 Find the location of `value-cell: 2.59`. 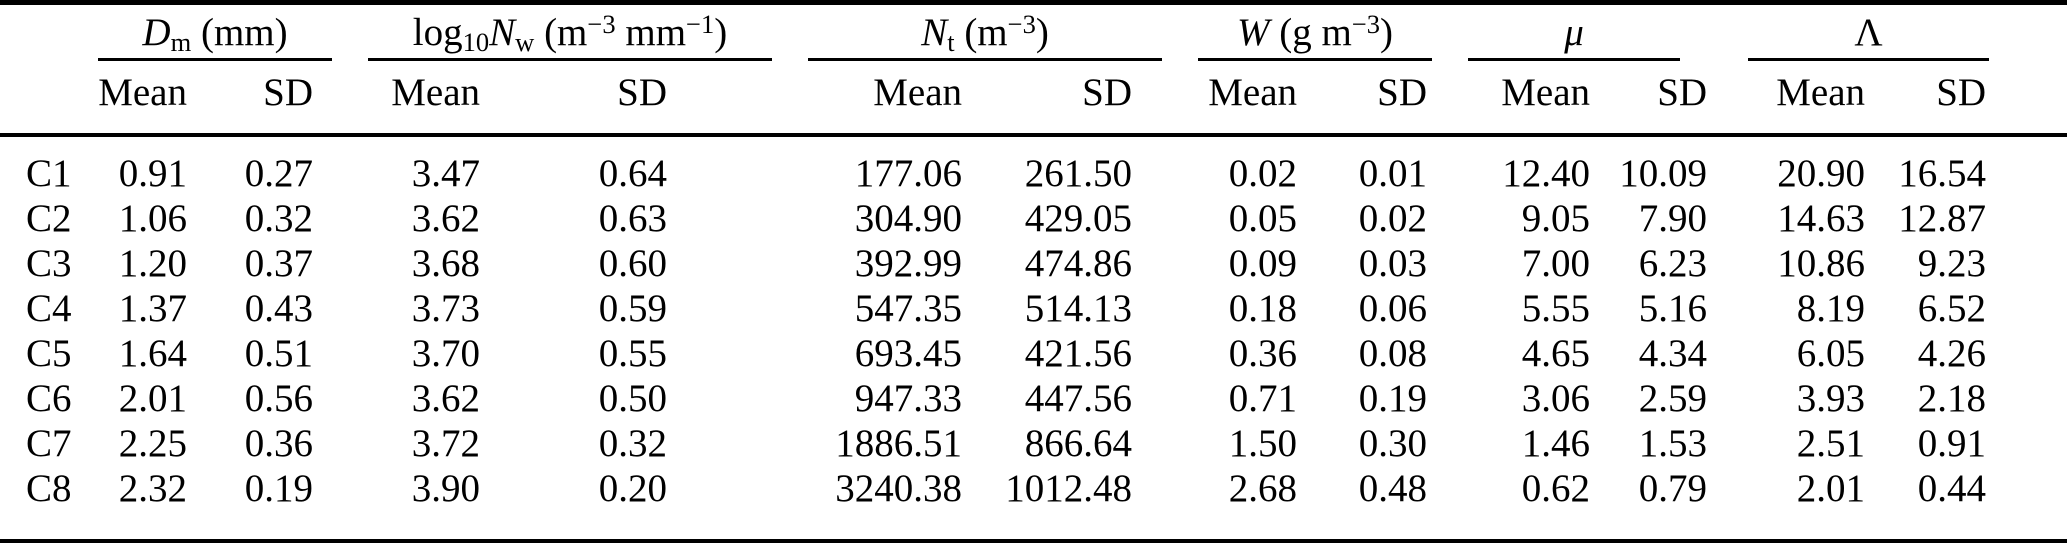

value-cell: 2.59 is located at coordinates (1673, 398).